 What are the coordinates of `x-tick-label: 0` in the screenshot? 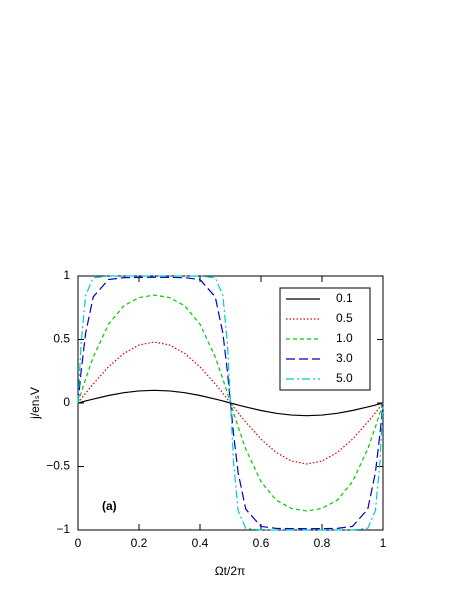 It's located at (78, 543).